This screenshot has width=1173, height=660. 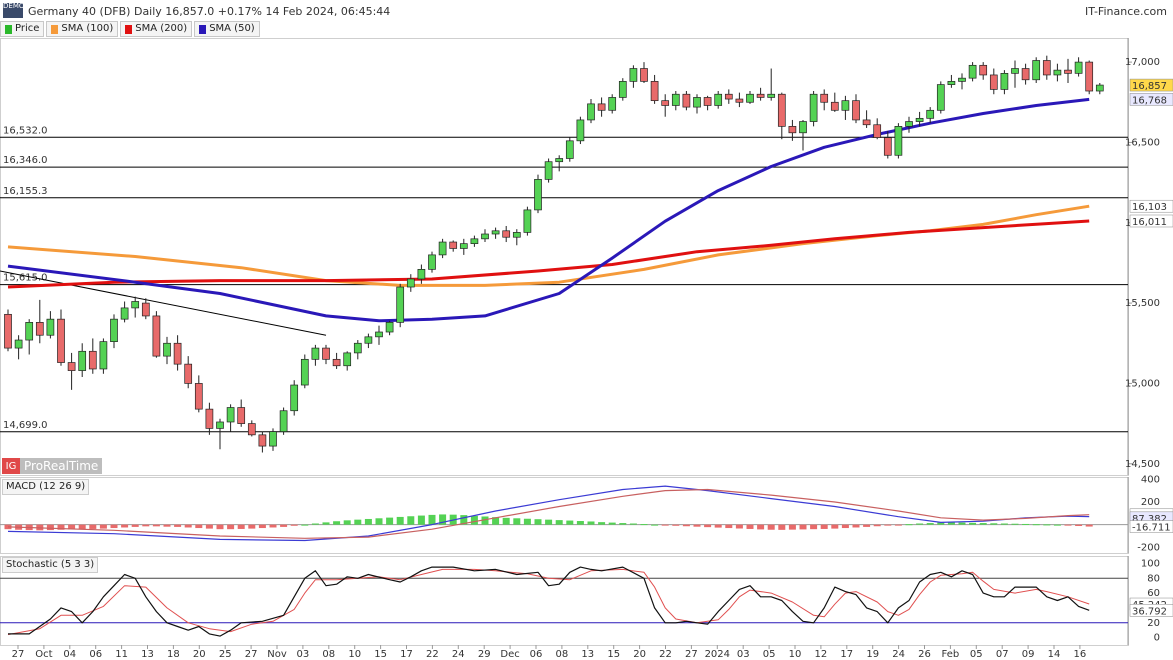 I want to click on x-tick-label: 06, so click(x=95, y=654).